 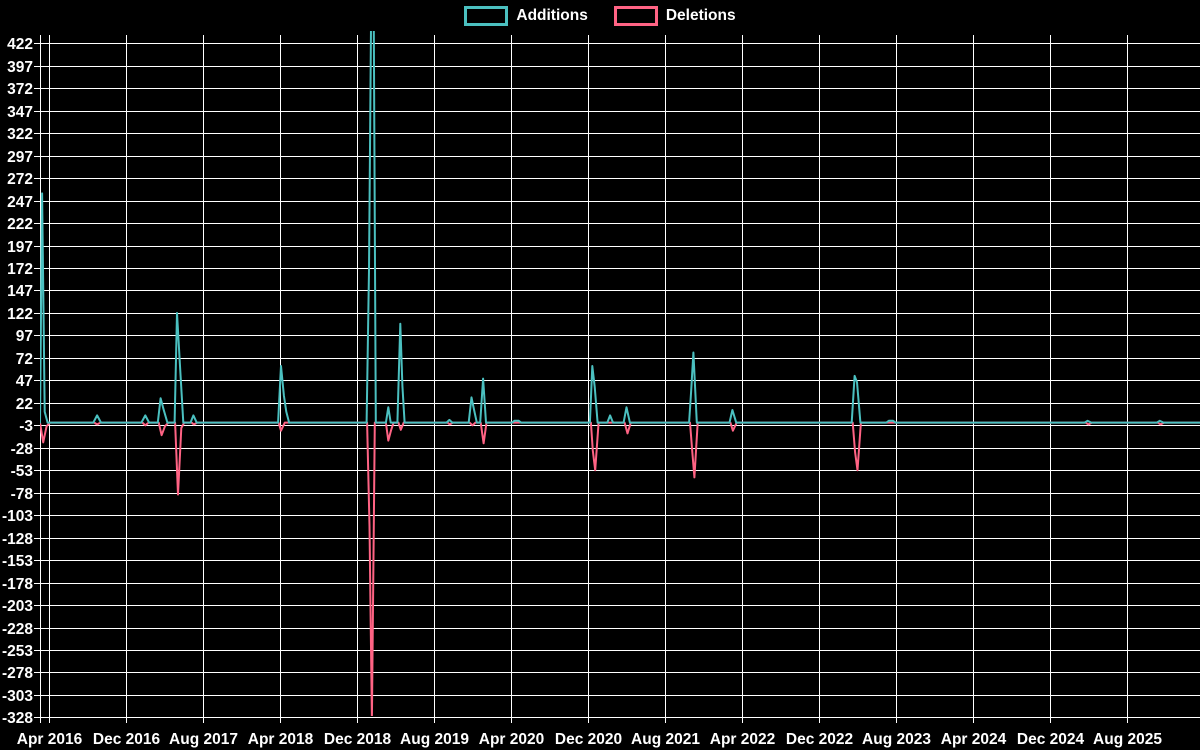 What do you see at coordinates (17, 718) in the screenshot?
I see `y-tick-label: -328` at bounding box center [17, 718].